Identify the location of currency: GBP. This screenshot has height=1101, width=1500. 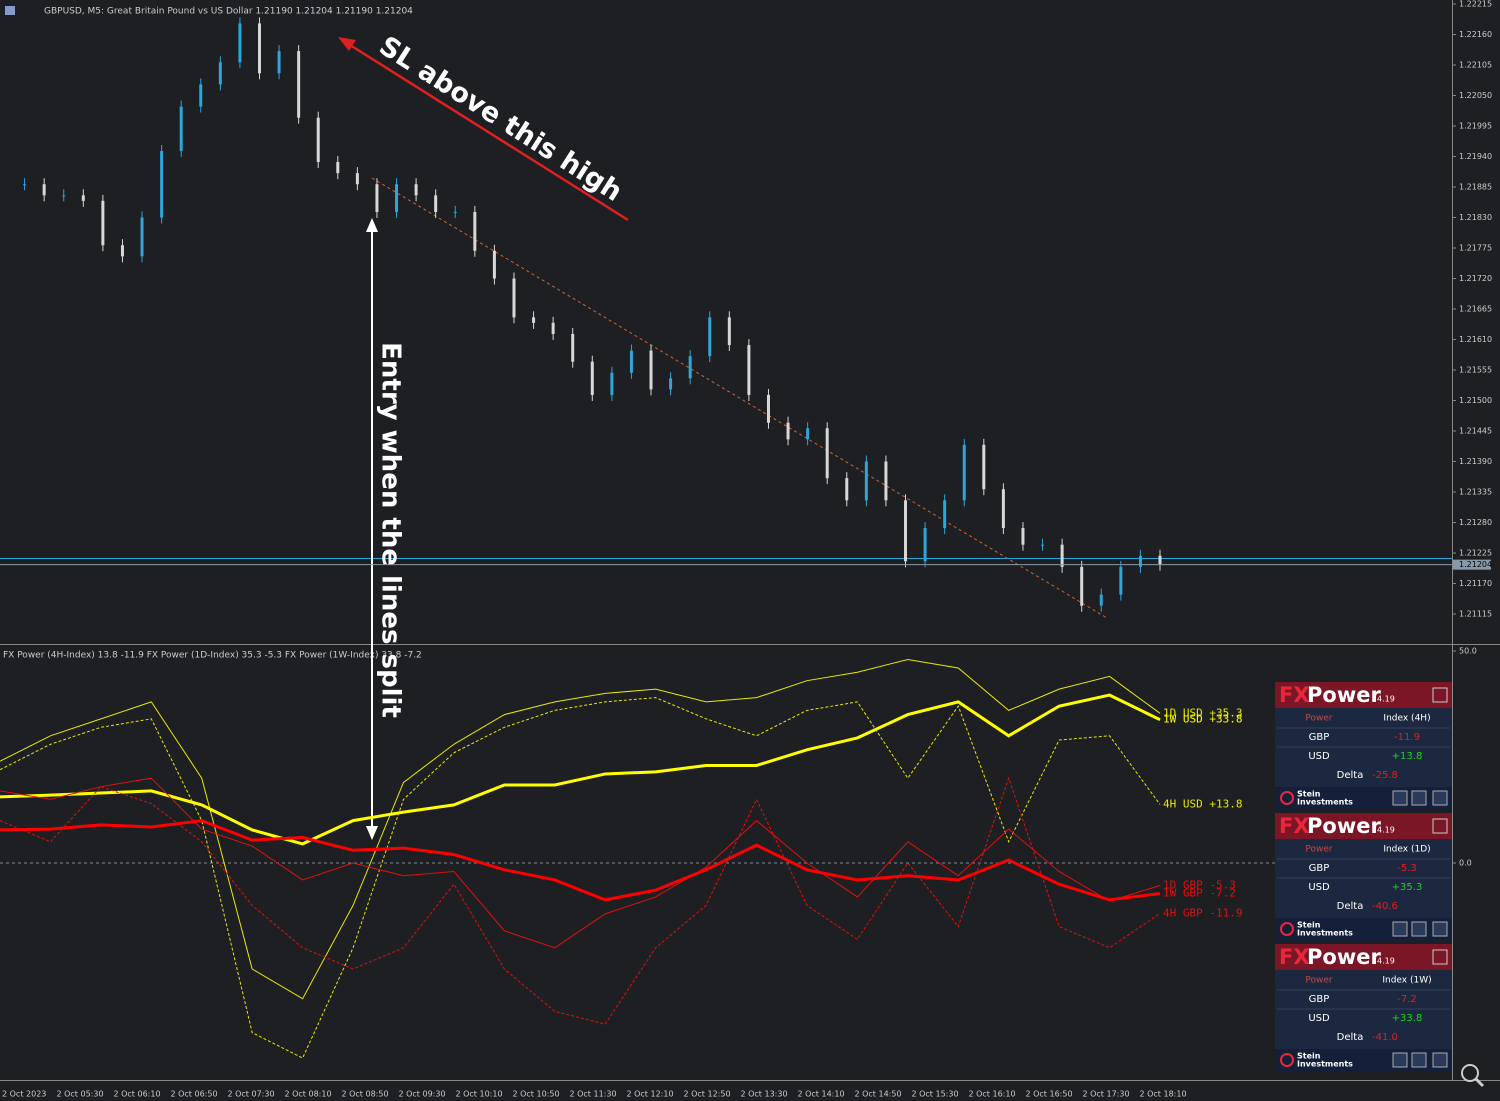
(1319, 737).